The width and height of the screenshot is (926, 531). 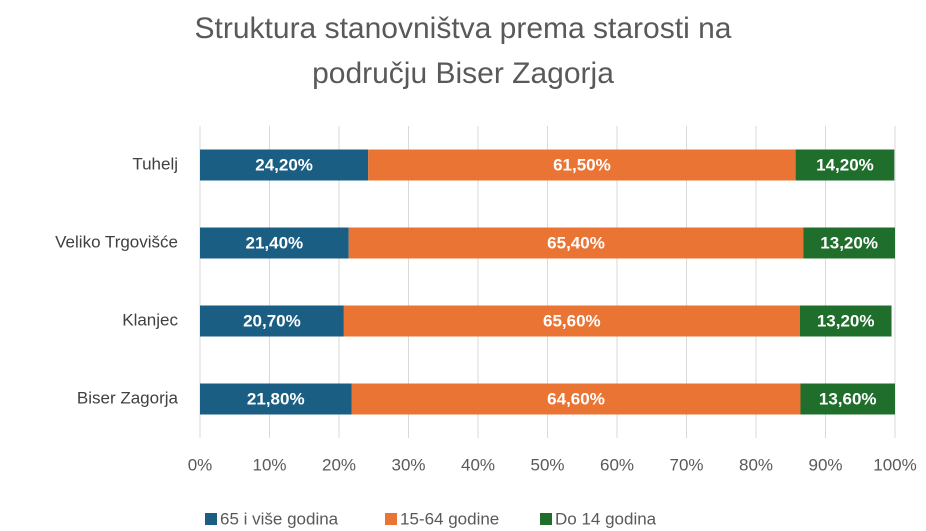 What do you see at coordinates (606, 518) in the screenshot?
I see `legend-label: Do 14 godina` at bounding box center [606, 518].